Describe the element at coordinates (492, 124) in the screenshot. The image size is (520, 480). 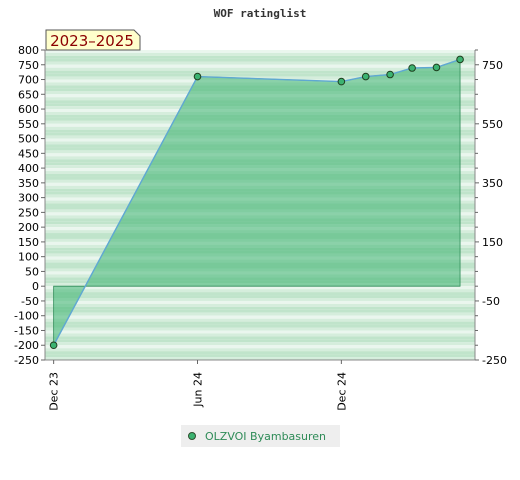
I see `y-right-tick-label: 550` at that location.